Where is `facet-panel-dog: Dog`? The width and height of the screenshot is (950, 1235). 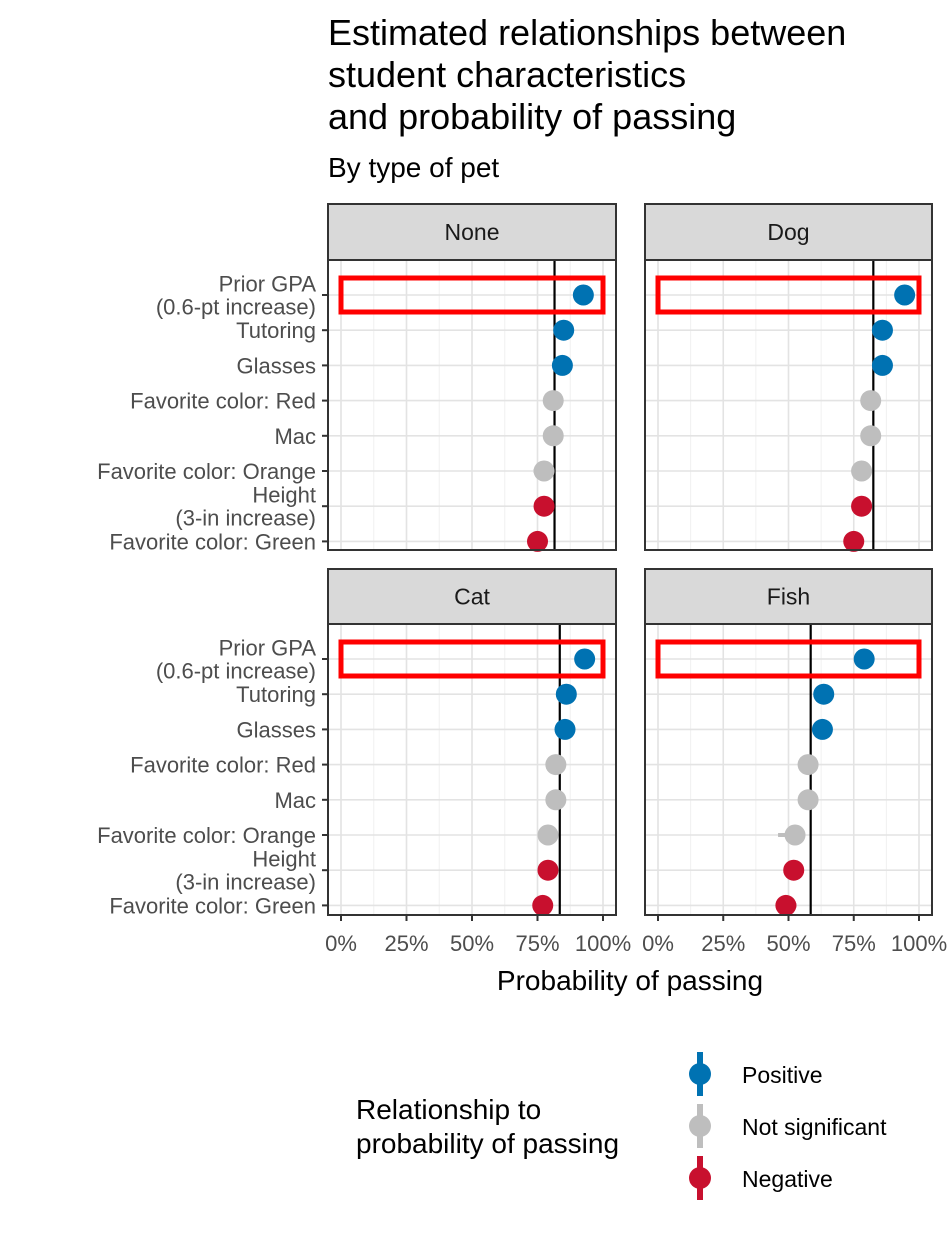
facet-panel-dog: Dog is located at coordinates (788, 377).